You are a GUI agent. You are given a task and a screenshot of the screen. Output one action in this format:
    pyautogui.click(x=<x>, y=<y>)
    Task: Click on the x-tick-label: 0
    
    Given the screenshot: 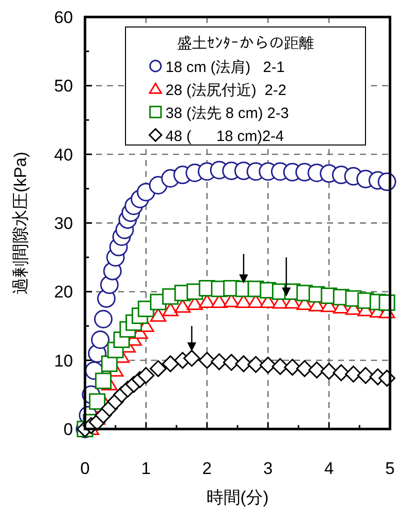 What is the action you would take?
    pyautogui.click(x=85, y=468)
    